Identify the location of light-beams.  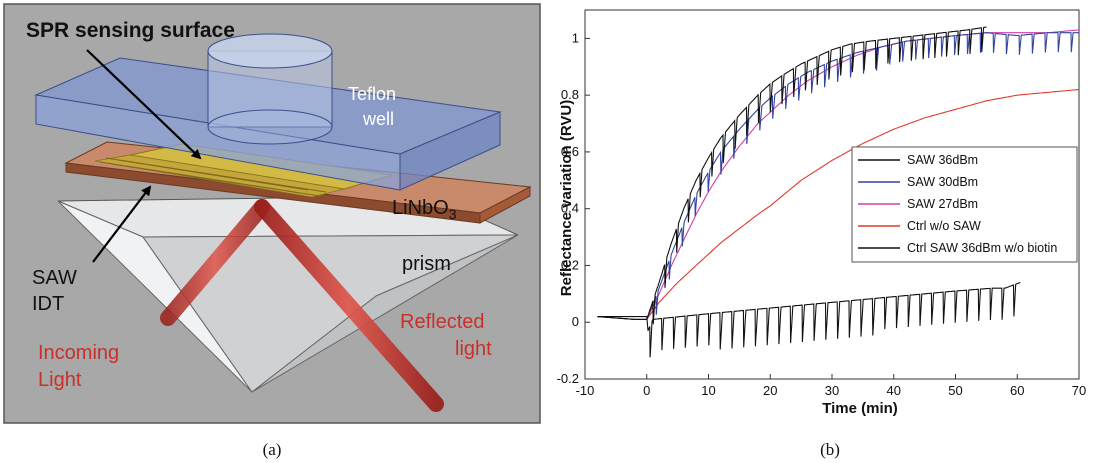
(302, 305).